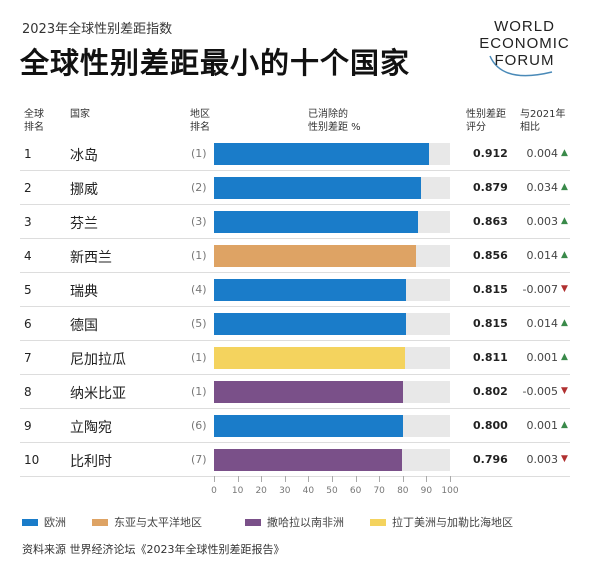 The image size is (605, 567). I want to click on header-score: 性别差距 评分, so click(486, 121).